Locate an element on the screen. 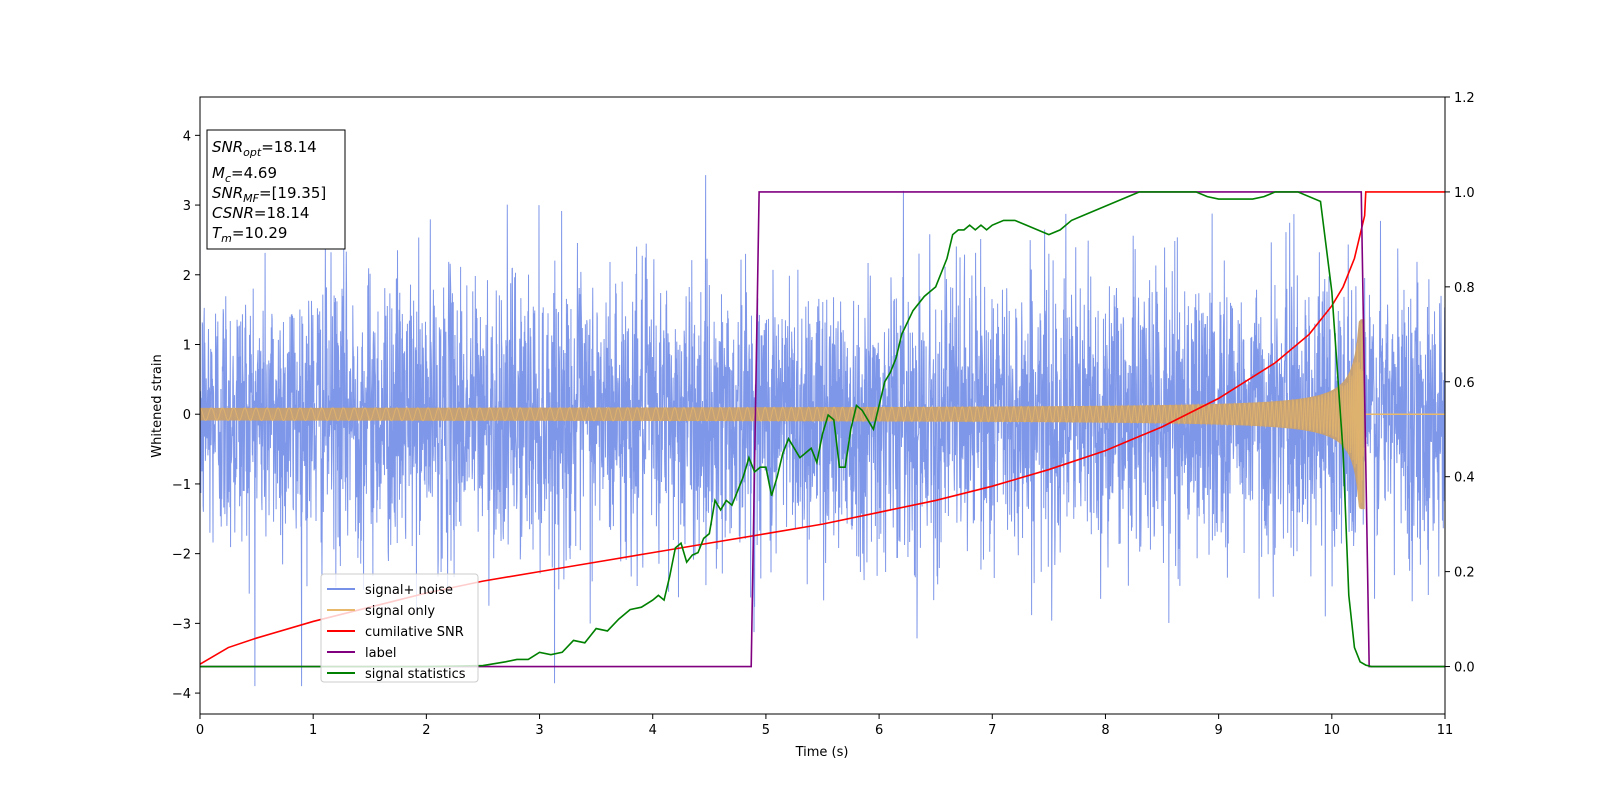 The image size is (1600, 800). info-box-line: SNRMF=[19.35] is located at coordinates (269, 194).